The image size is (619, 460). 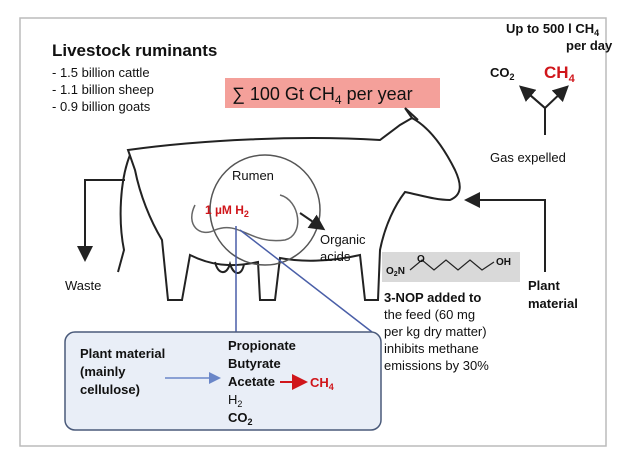 I want to click on acid-arrow, so click(x=312, y=221).